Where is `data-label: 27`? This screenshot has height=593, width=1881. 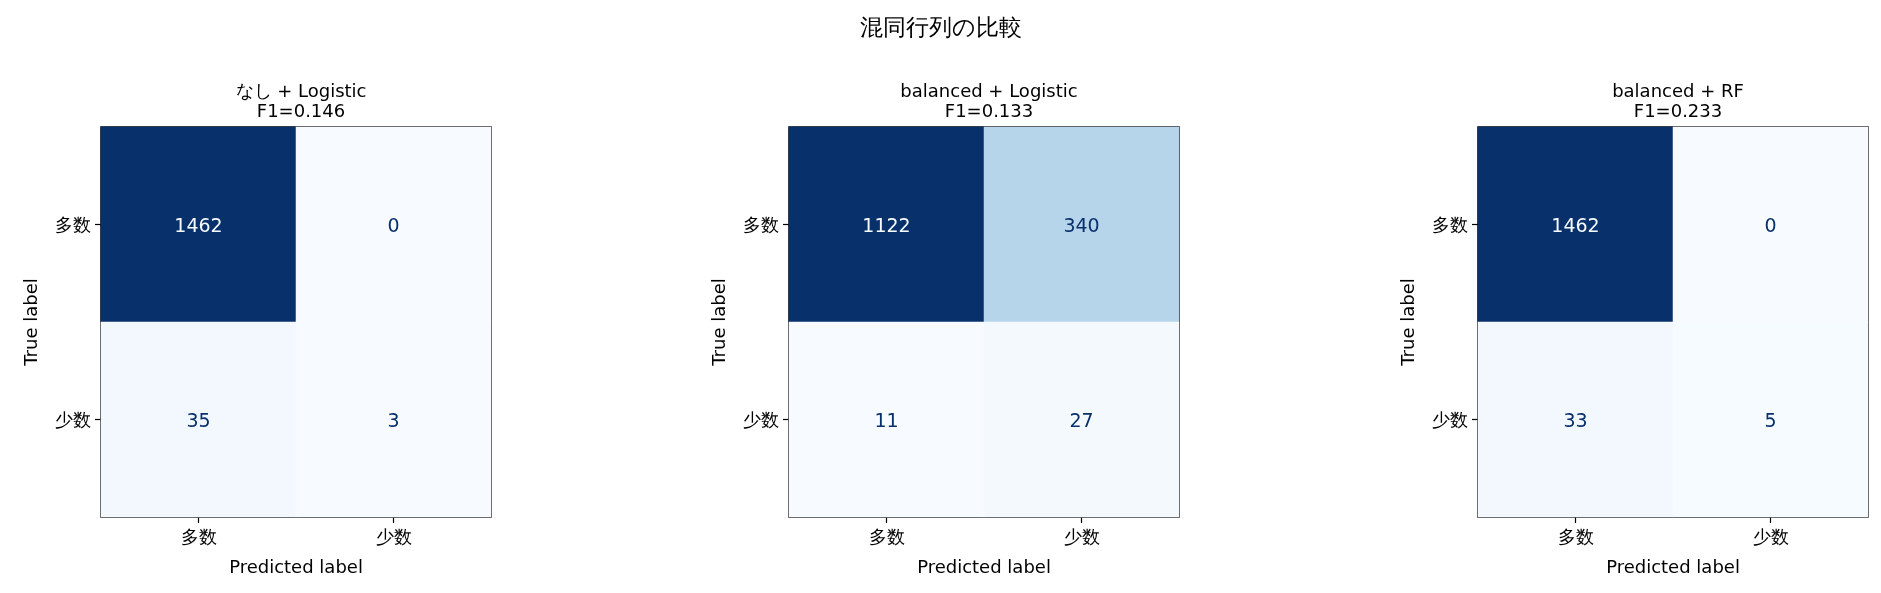
data-label: 27 is located at coordinates (1081, 419).